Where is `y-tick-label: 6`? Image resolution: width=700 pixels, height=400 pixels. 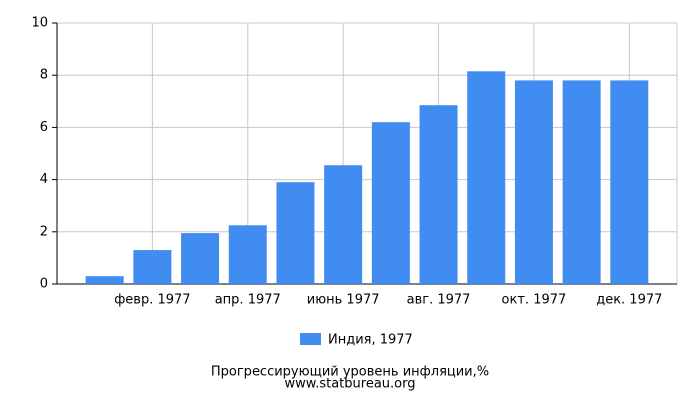
y-tick-label: 6 is located at coordinates (44, 127).